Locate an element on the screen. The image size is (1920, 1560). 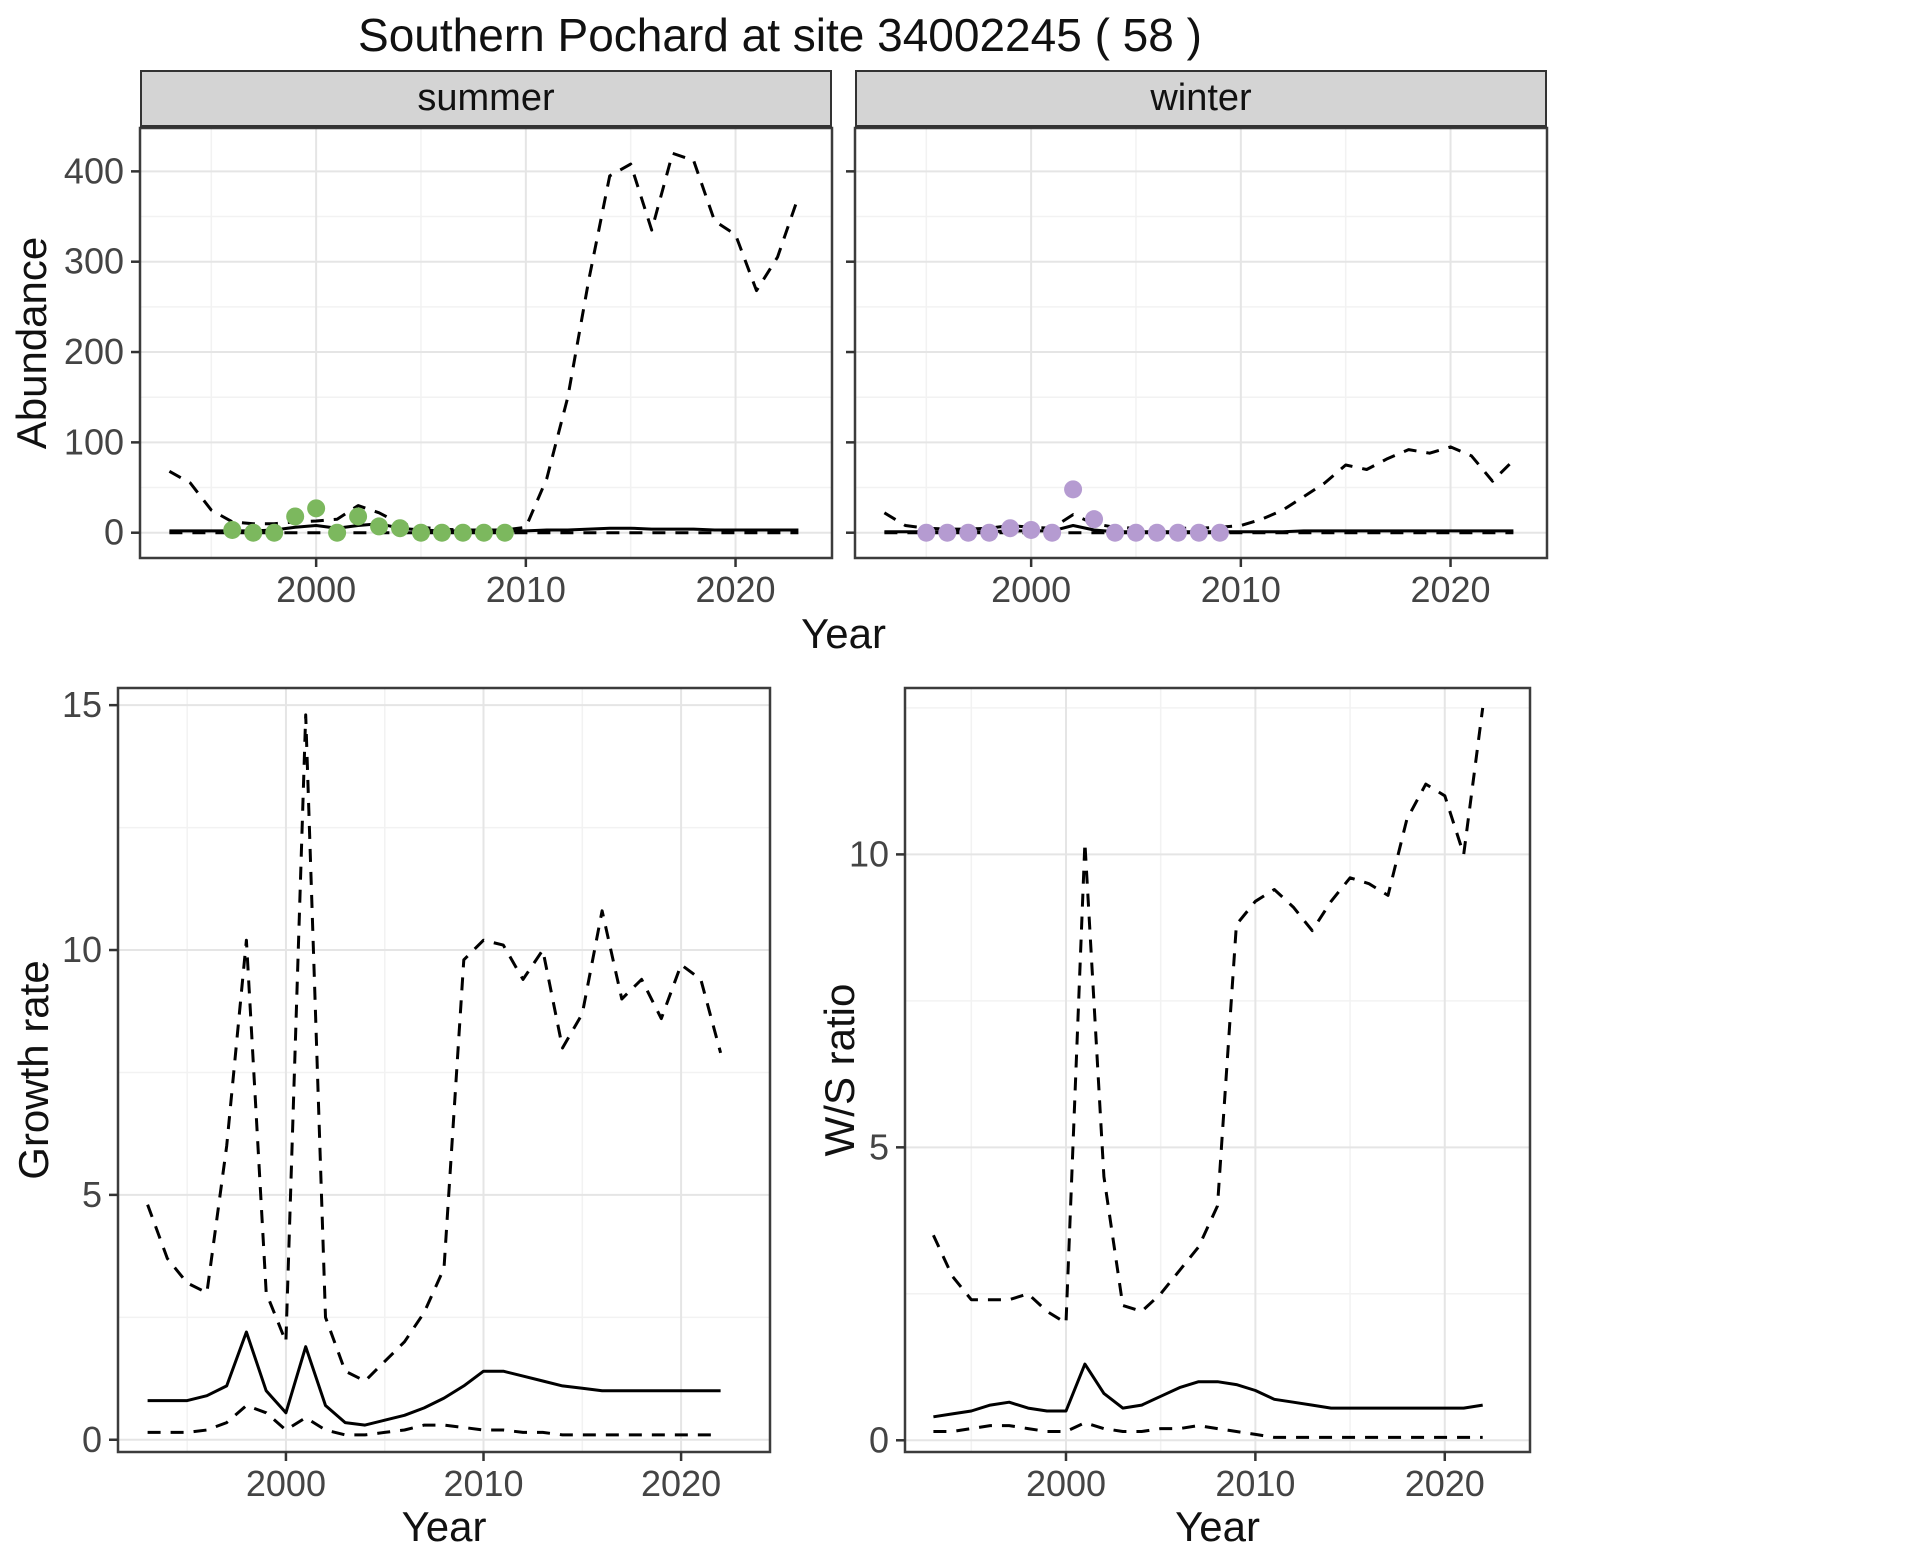
x-axis-title-year-top: Year is located at coordinates (843, 633).